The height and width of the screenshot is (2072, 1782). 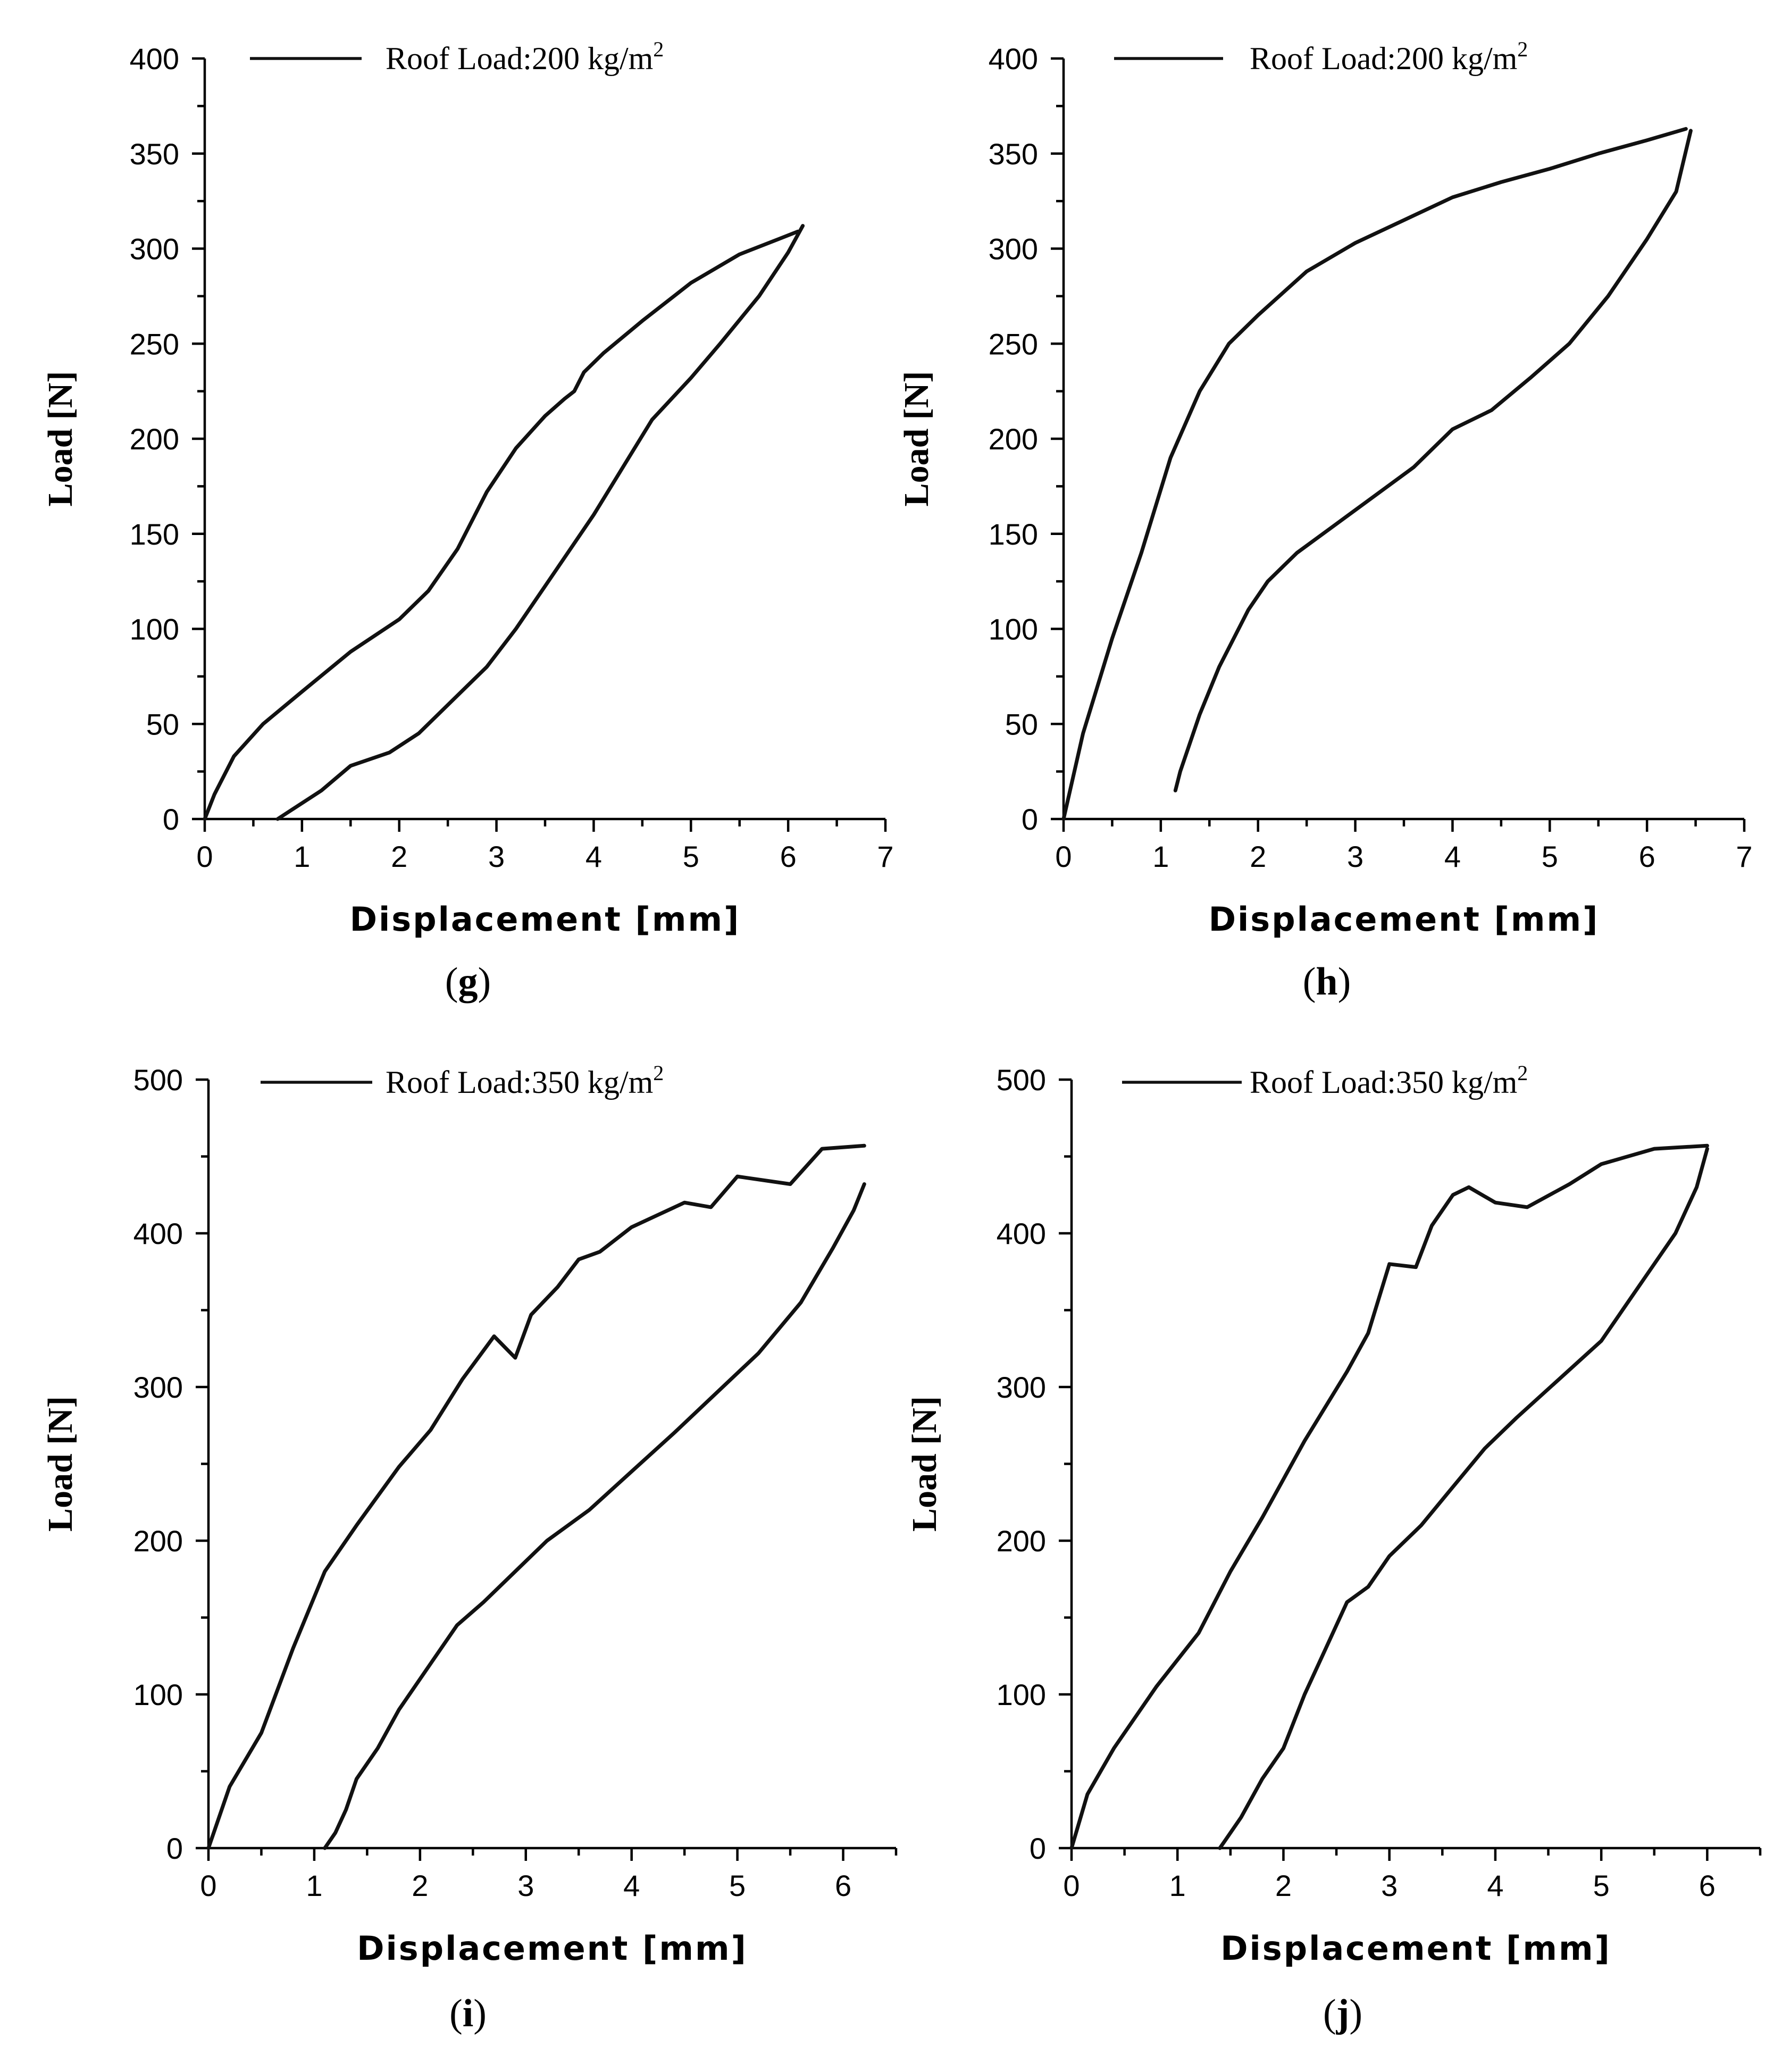 I want to click on panel-caption-letter: j, so click(x=1343, y=2014).